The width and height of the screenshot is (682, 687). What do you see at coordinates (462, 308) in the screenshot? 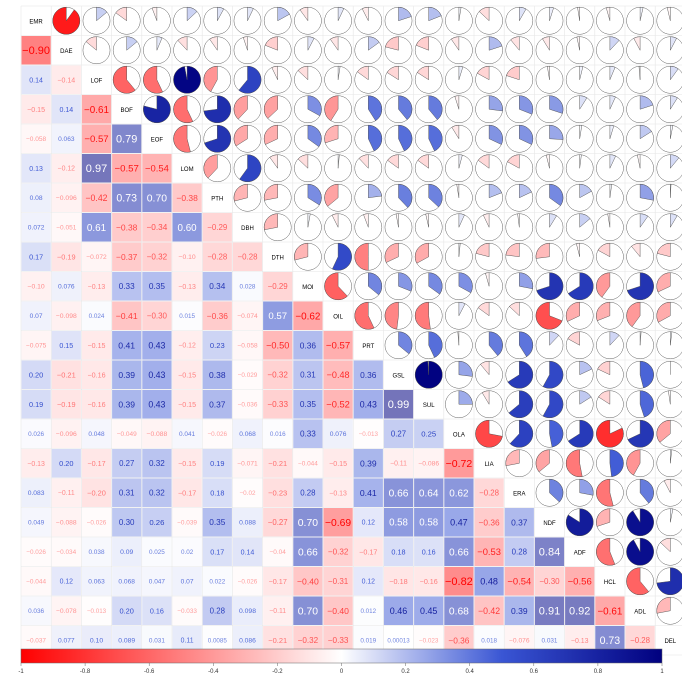
I see `pie-slice-oil-ola` at bounding box center [462, 308].